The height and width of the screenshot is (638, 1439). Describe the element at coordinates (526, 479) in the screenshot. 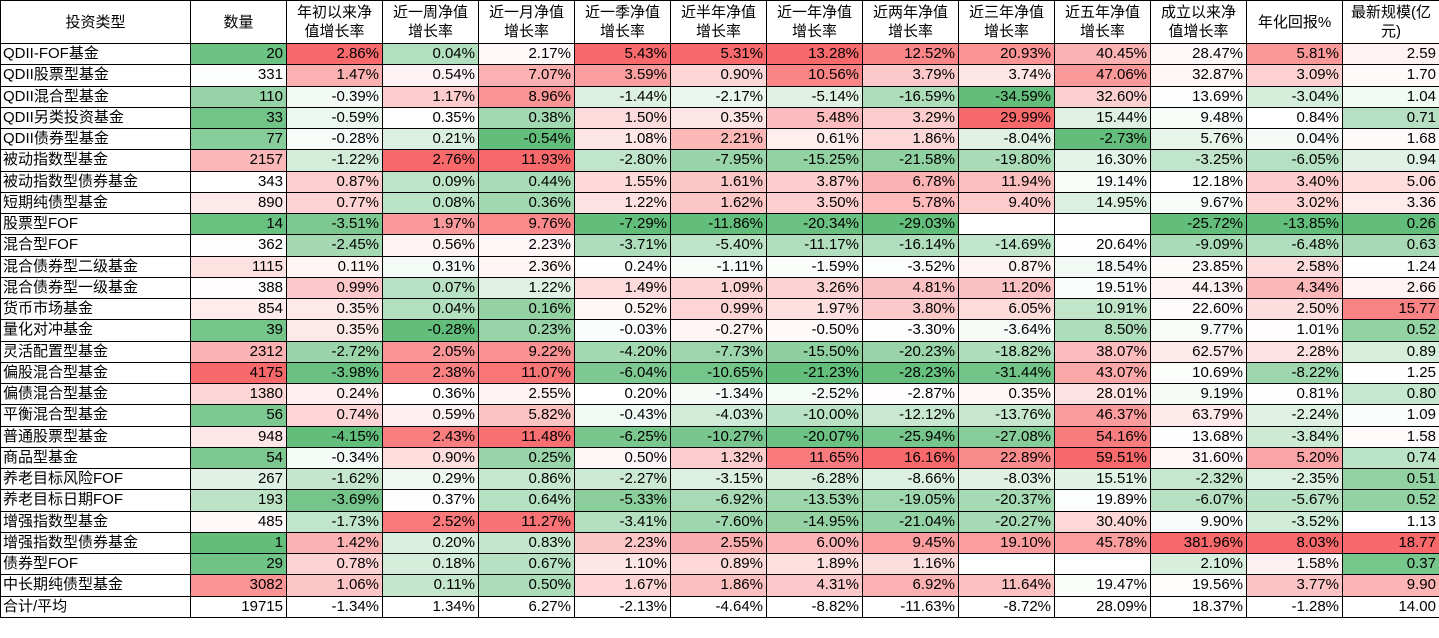

I see `value-cell: 0.86%` at that location.